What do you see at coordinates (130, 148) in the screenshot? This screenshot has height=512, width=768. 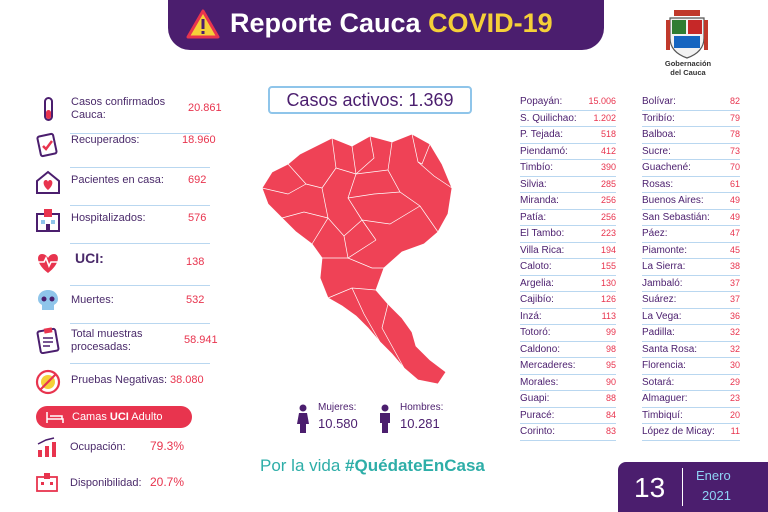 I see `stat-recuperados: Recuperados: 18.960` at bounding box center [130, 148].